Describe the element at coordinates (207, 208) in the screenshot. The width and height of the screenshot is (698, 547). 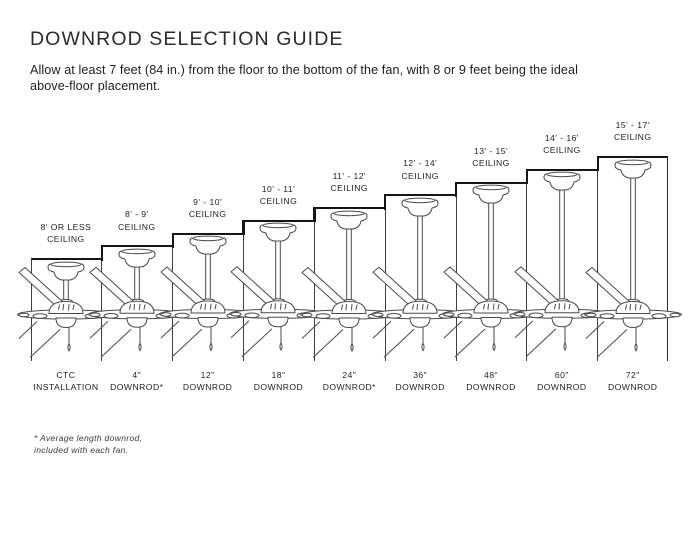
I see `ceiling-label-3: 9' - 10' CEILING` at that location.